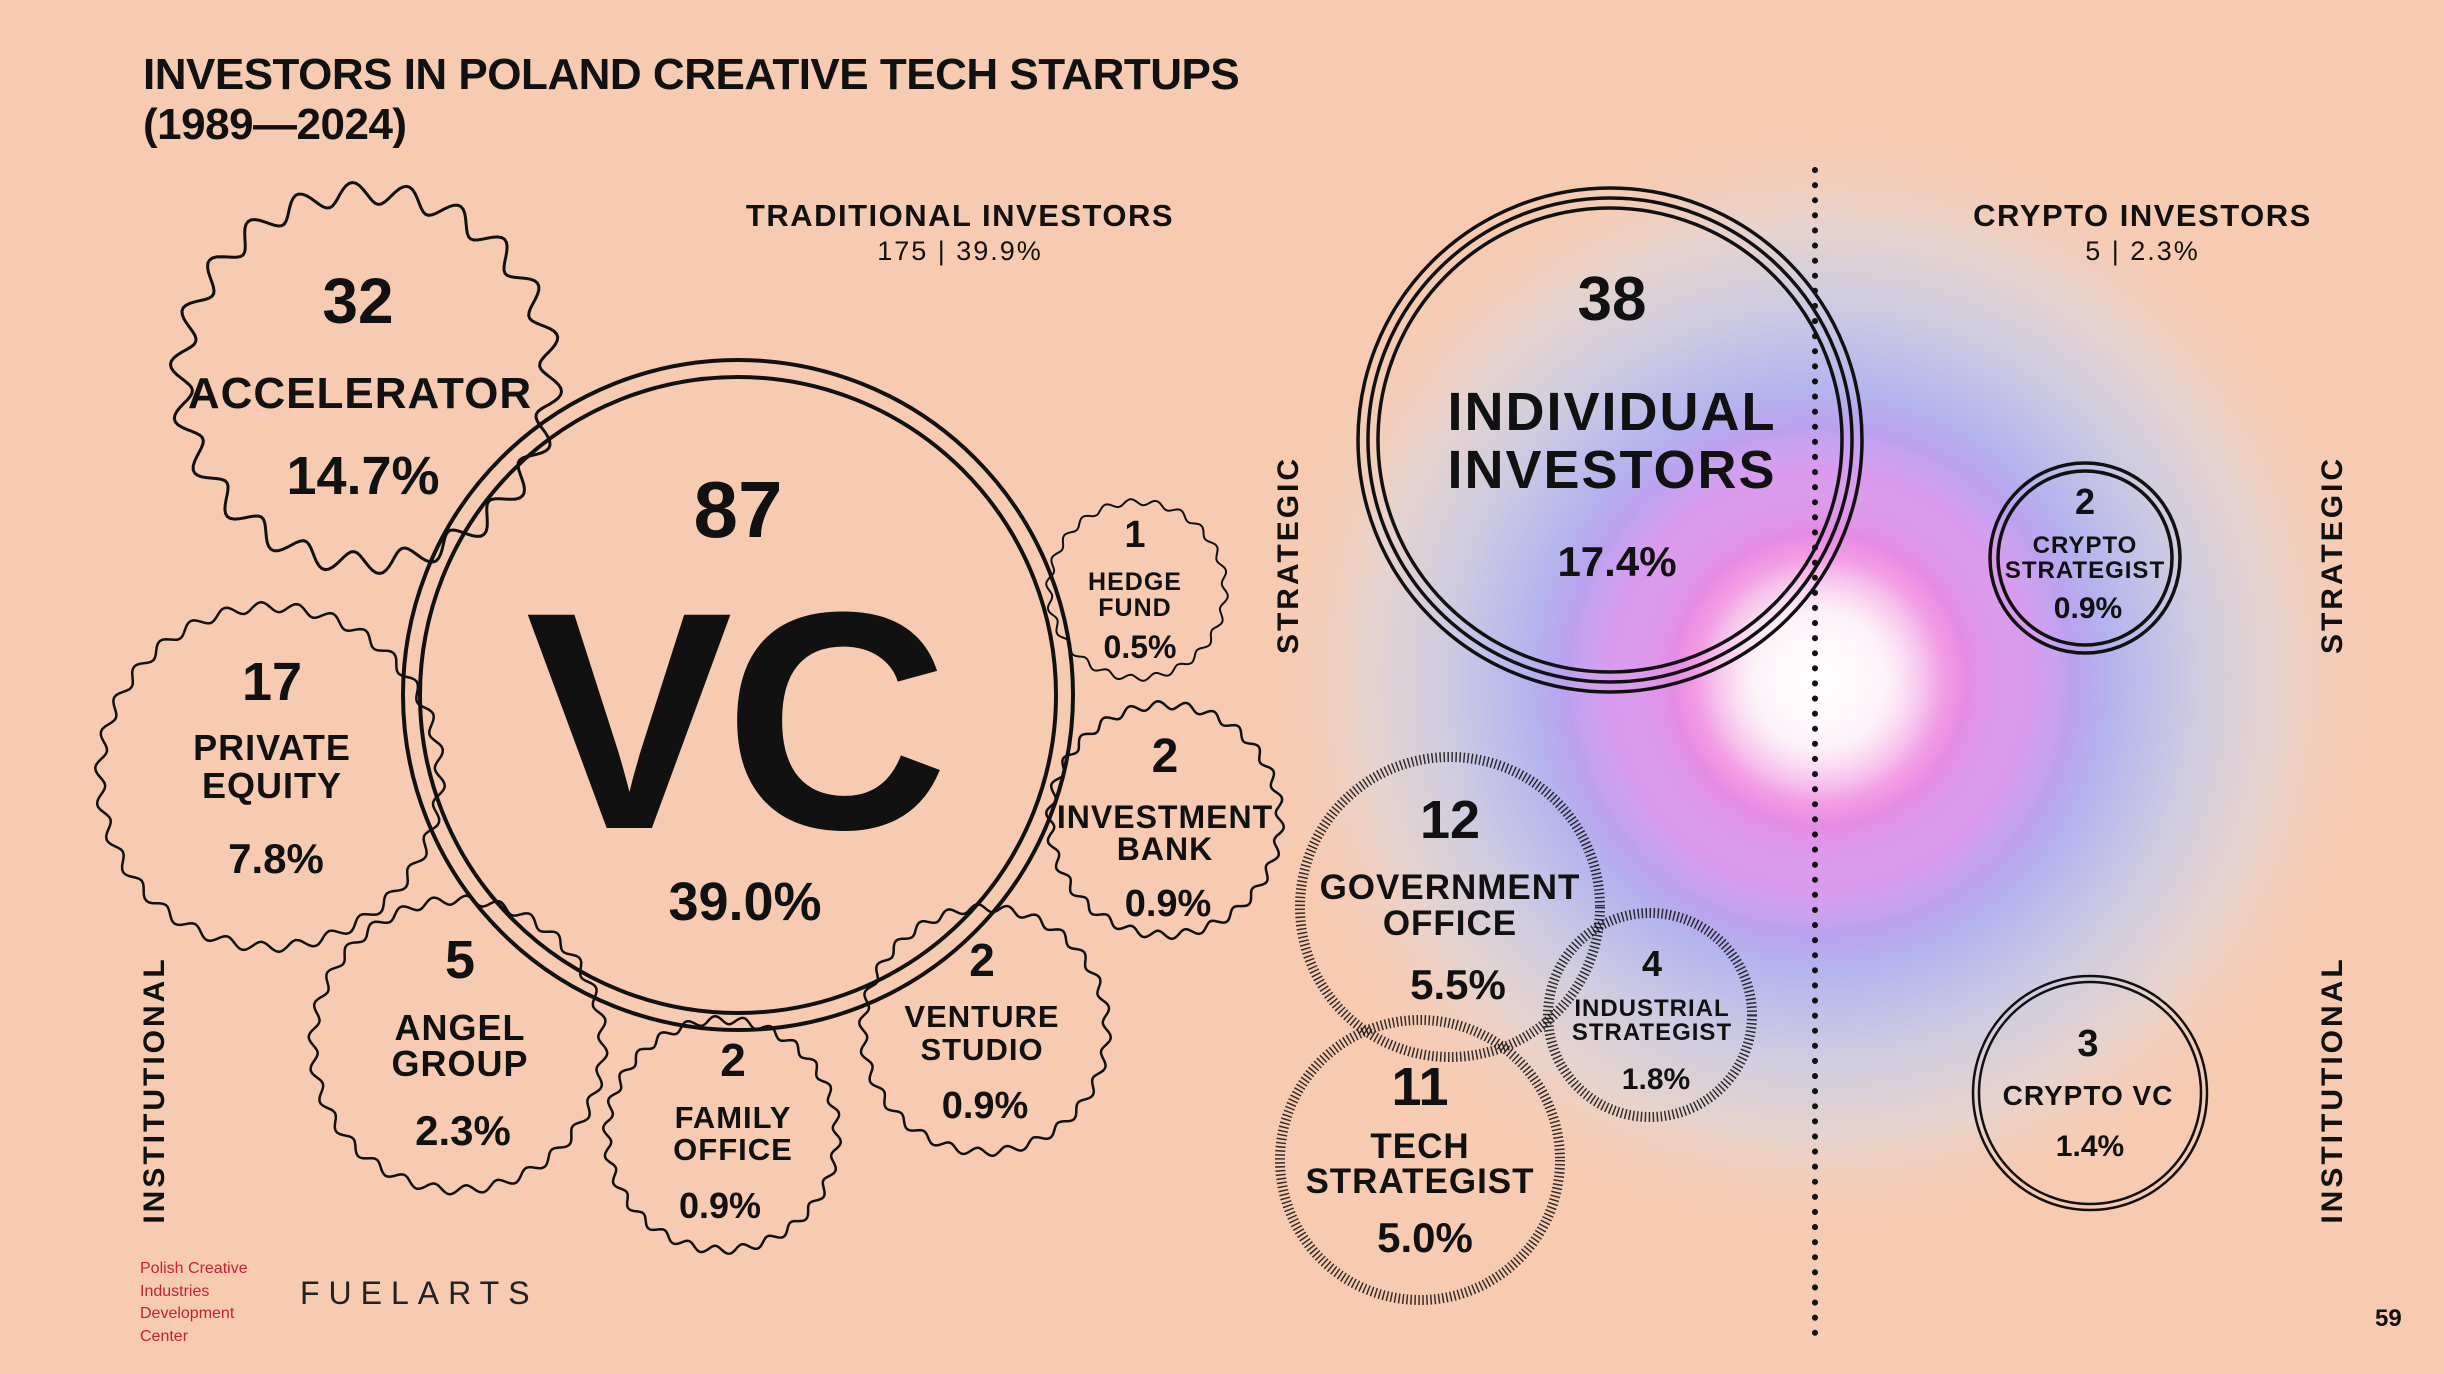 This screenshot has width=2444, height=1374. What do you see at coordinates (1425, 1237) in the screenshot?
I see `tech-strategist-pct: 5.0%` at bounding box center [1425, 1237].